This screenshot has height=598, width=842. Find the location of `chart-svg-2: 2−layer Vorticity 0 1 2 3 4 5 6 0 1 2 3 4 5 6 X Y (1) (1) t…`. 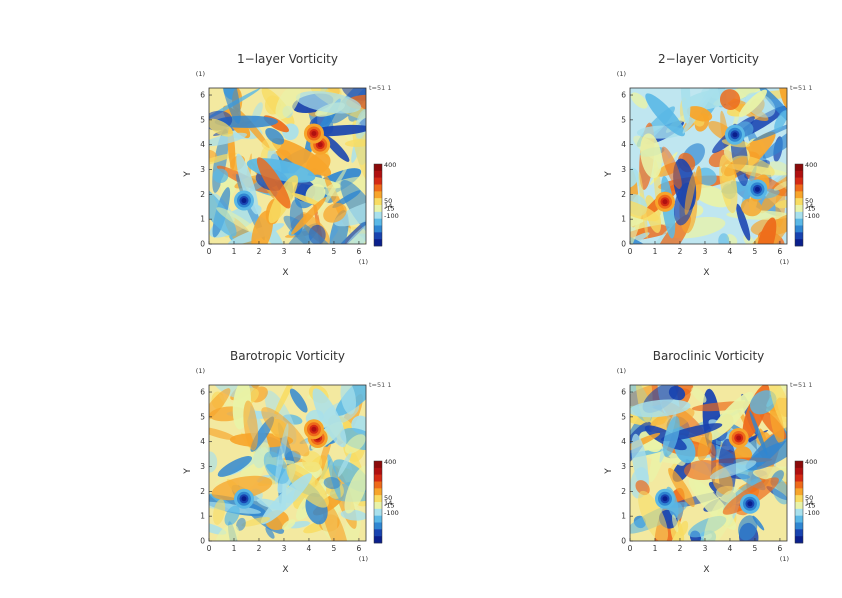

chart-svg-2: 2−layer Vorticity 0 1 2 3 4 5 6 0 1 2 3 4 5 6 X Y (1) (1) t… is located at coordinates (712, 165).